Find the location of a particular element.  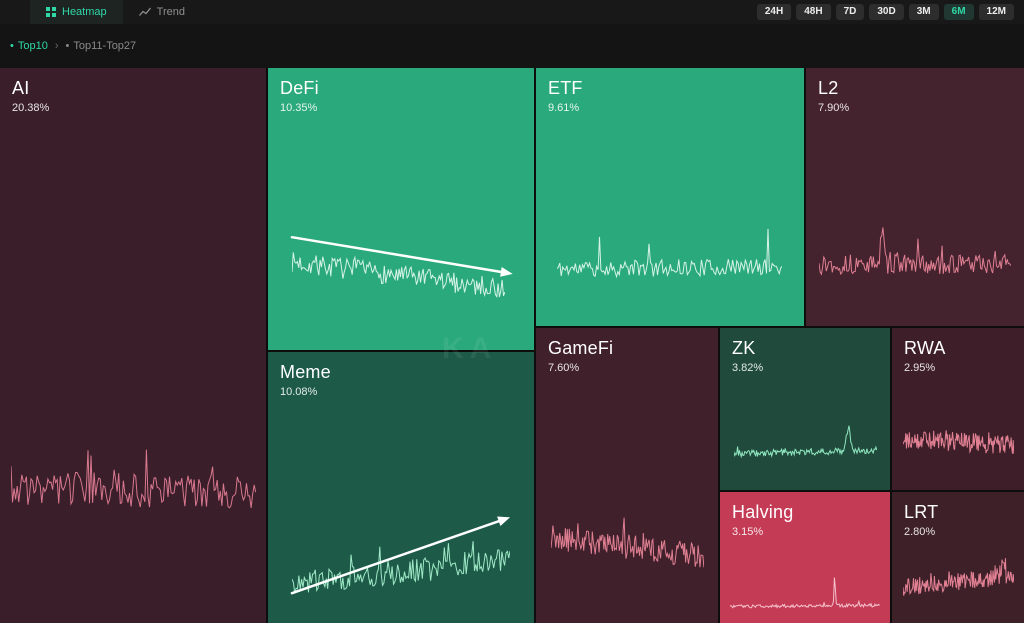

tile-value: 7.90% is located at coordinates (834, 108).